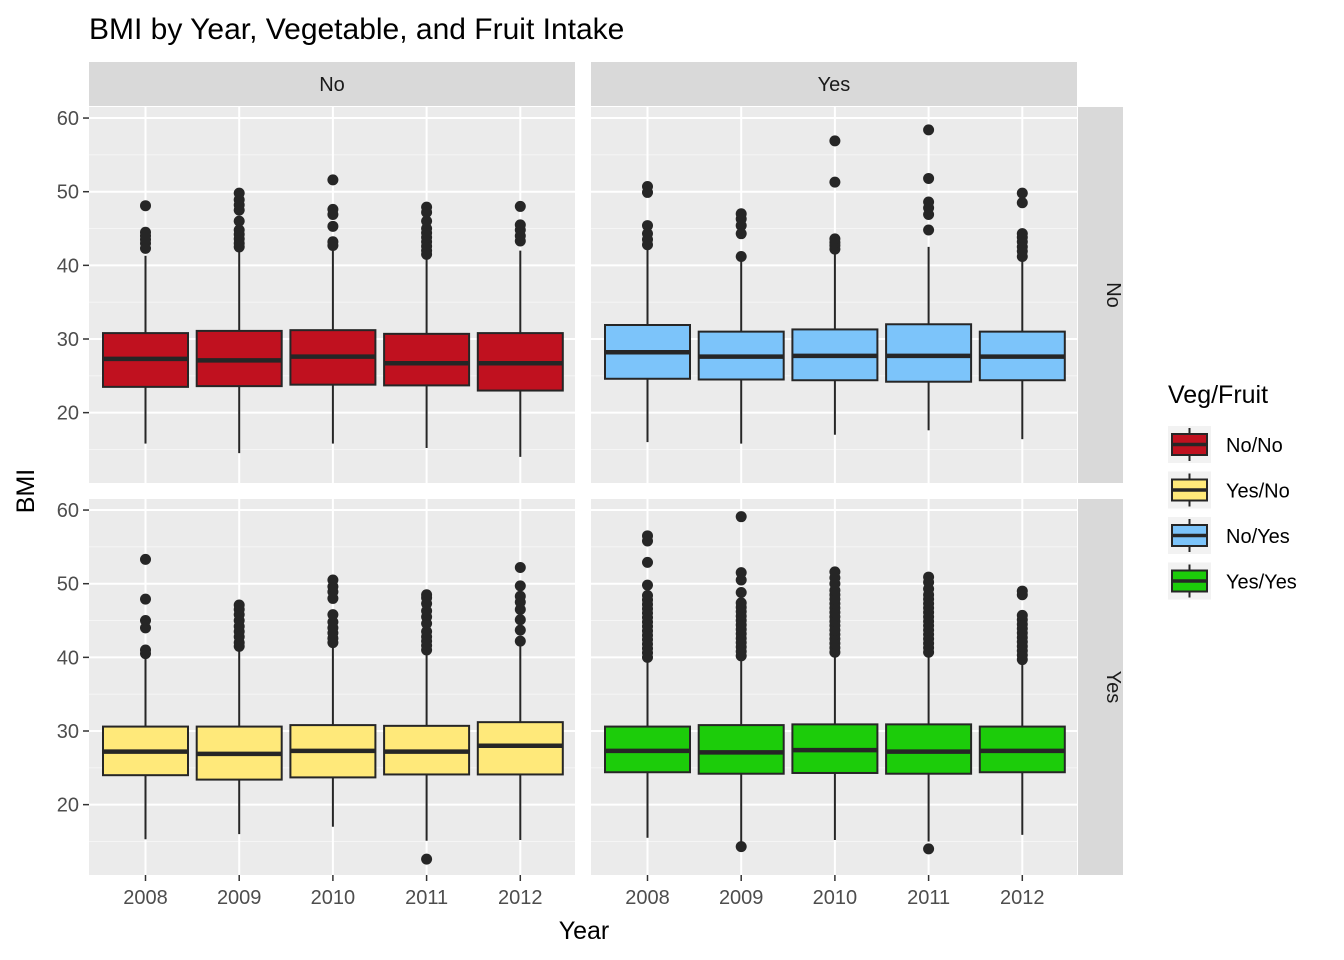 This screenshot has width=1344, height=960. I want to click on strip-col-2-label: Yes, so click(834, 85).